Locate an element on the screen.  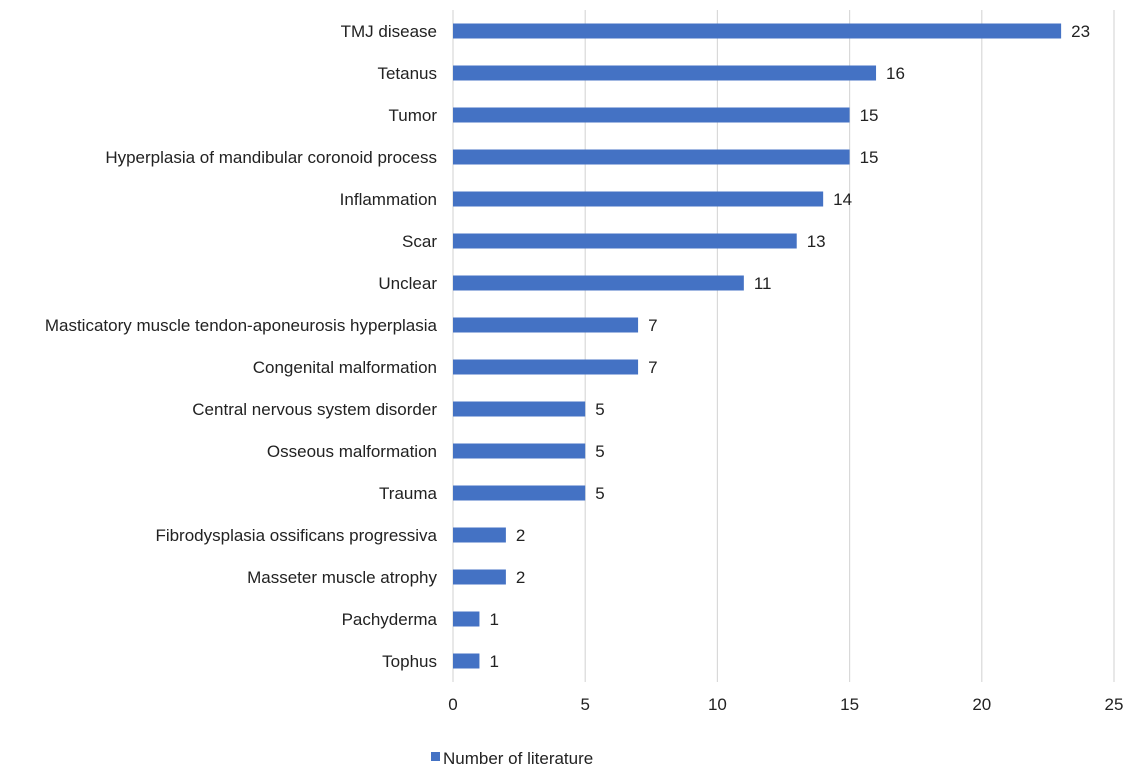
x-tick-label: 25 is located at coordinates (1114, 704).